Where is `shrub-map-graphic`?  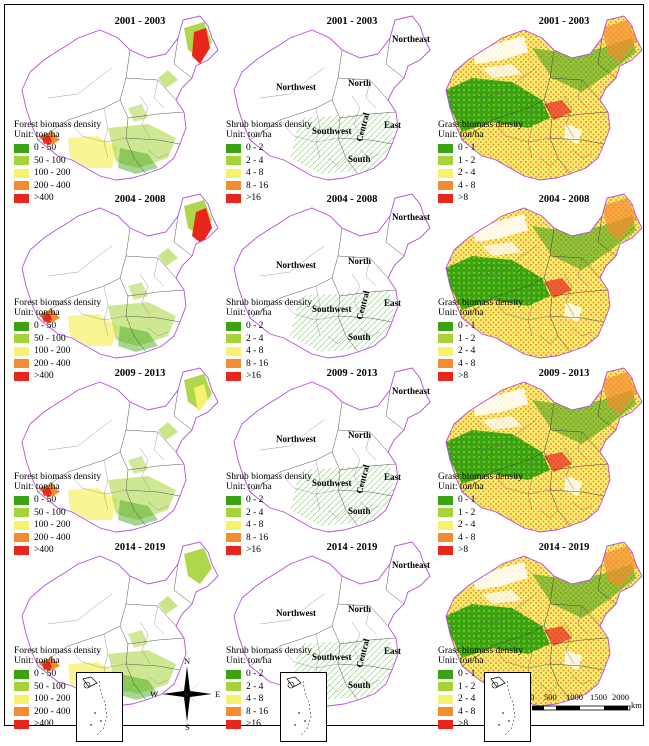
shrub-map-graphic is located at coordinates (332, 276).